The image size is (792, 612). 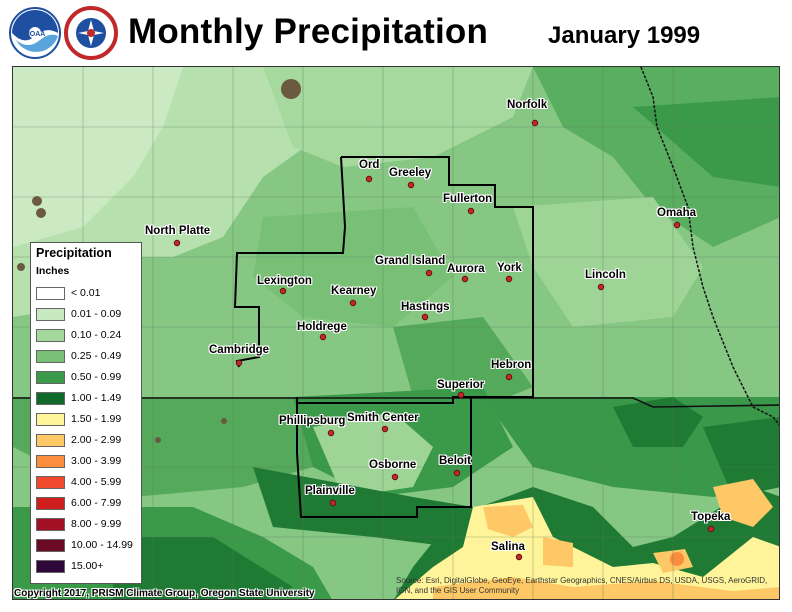 I want to click on map-date: January 1999, so click(x=624, y=35).